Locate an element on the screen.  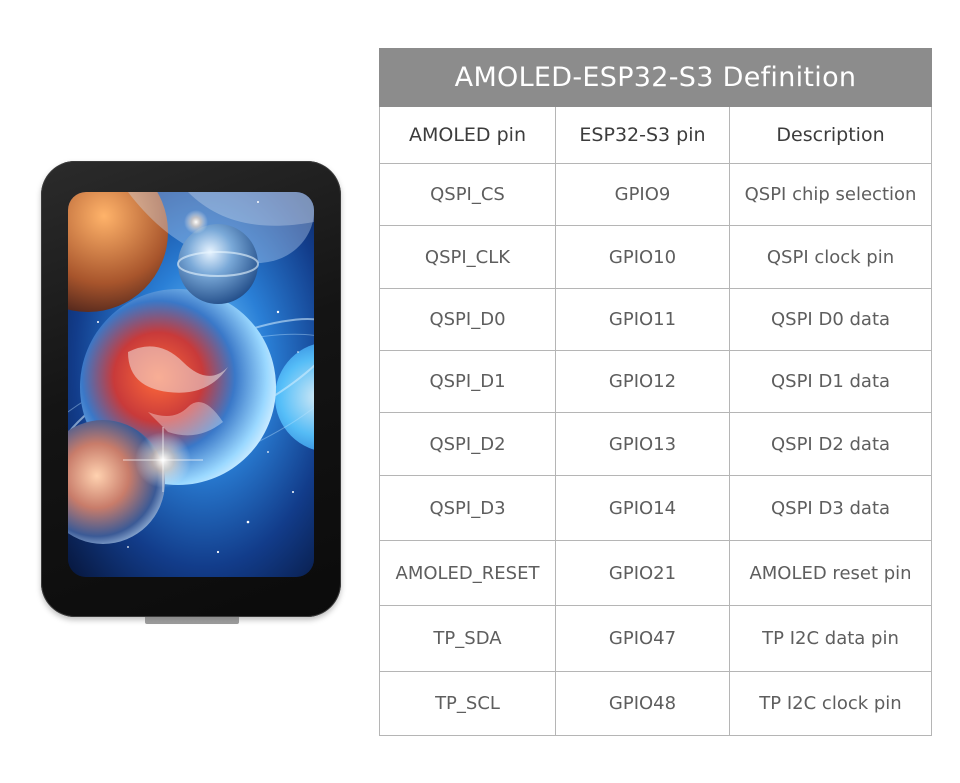
table-row: QSPI_D1 GPIO12 QSPI D1 data is located at coordinates (656, 381).